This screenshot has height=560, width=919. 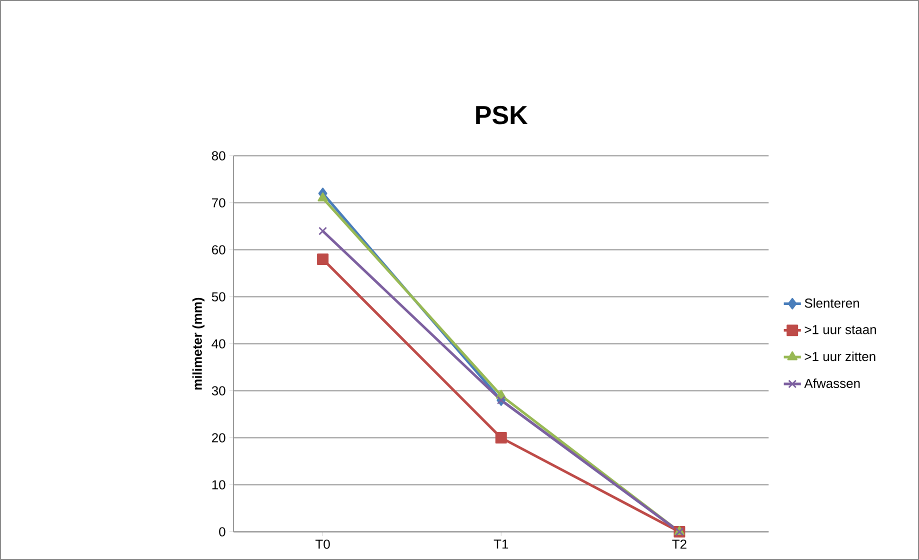 I want to click on x-tick-label: T2, so click(x=679, y=544).